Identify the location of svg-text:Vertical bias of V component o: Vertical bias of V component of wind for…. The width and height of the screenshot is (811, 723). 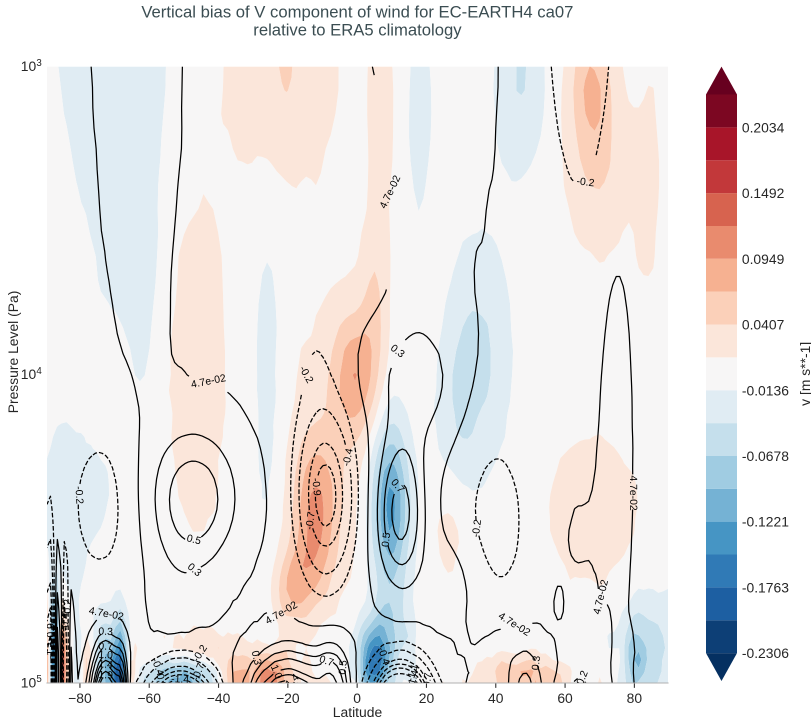
(357, 11).